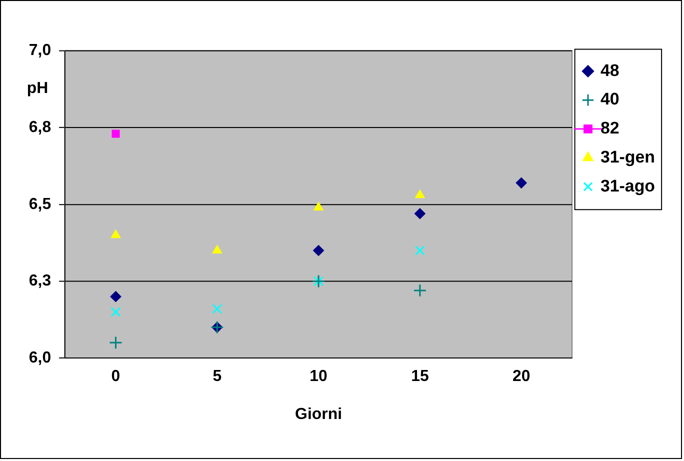 The image size is (684, 461). Describe the element at coordinates (318, 414) in the screenshot. I see `x-axis-title: Giorni` at that location.